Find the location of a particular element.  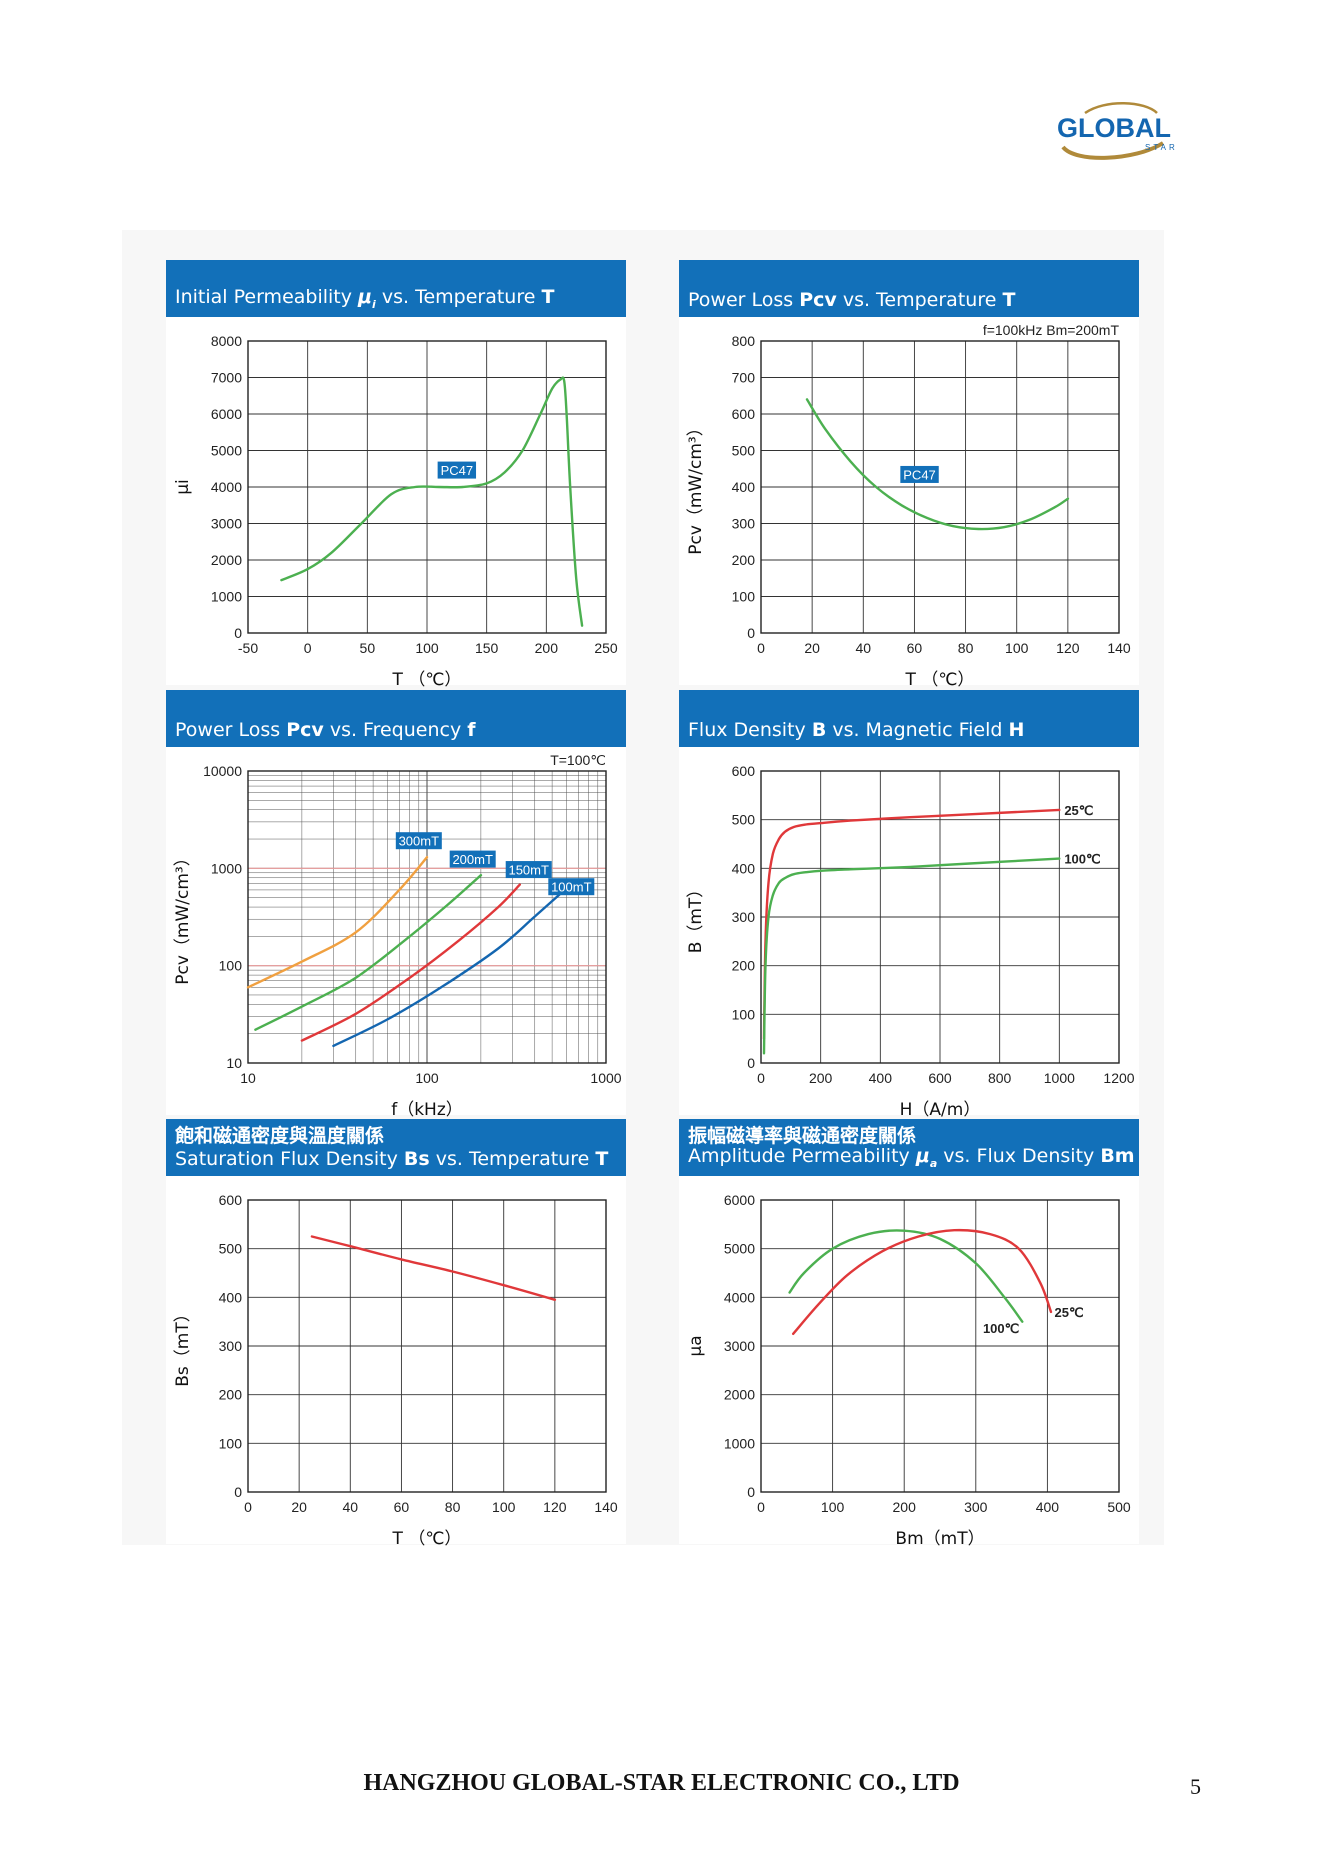

x-tick-label: 600 is located at coordinates (940, 1078).